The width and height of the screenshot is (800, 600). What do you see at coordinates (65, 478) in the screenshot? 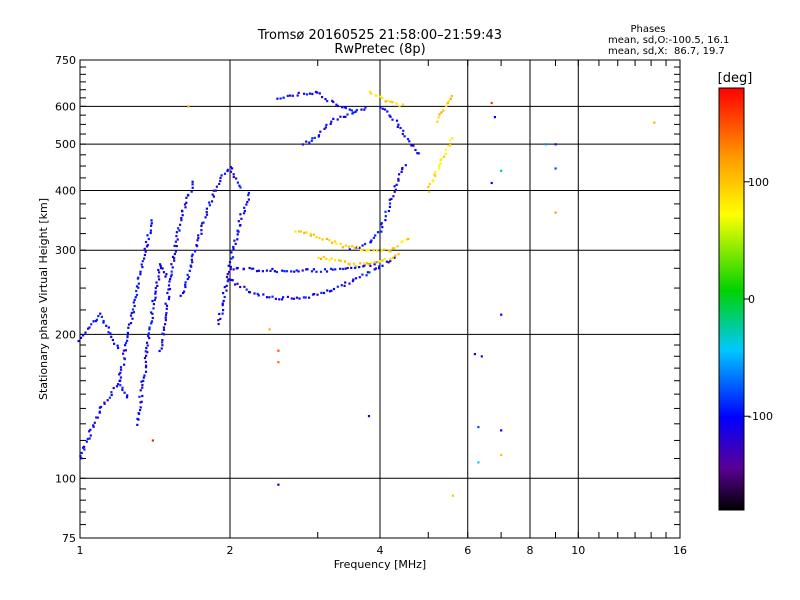
I see `y-tick-label: 100` at bounding box center [65, 478].